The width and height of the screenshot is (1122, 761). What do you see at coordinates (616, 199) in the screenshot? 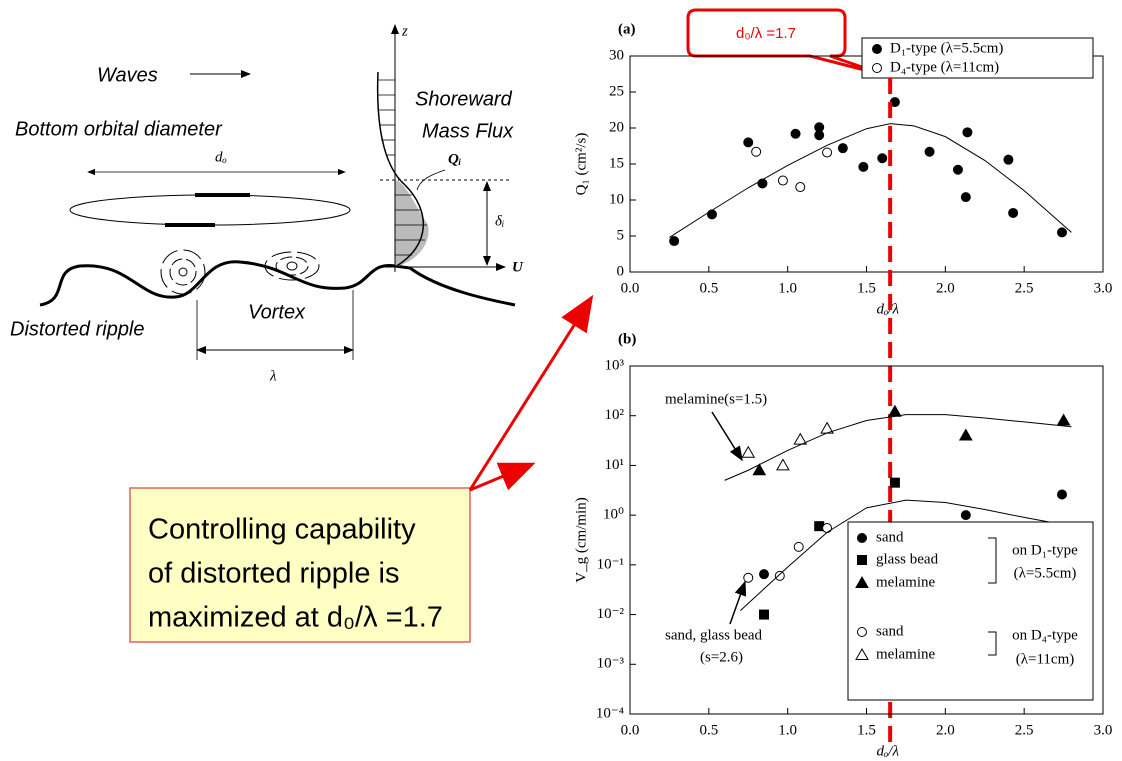
I see `y-tick-label: 10` at bounding box center [616, 199].